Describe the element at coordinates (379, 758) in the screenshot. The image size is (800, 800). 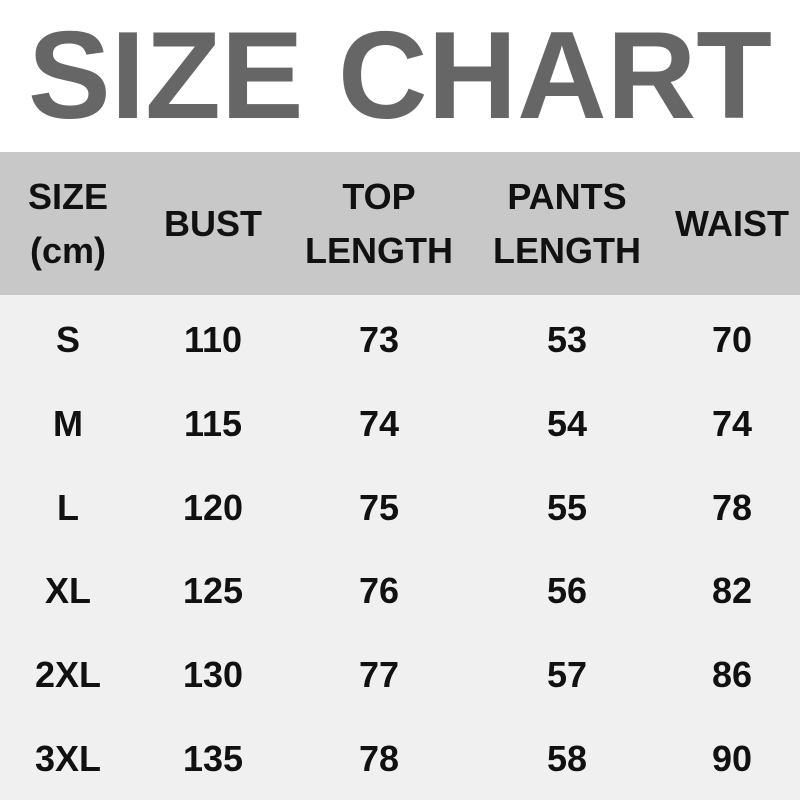
I see `table-cell-top-length: 78` at that location.